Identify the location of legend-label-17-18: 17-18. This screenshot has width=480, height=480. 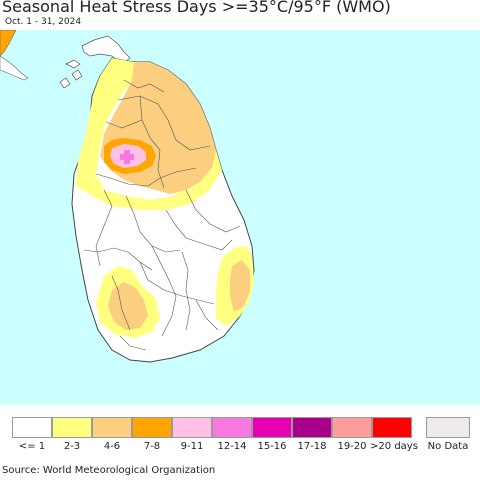
(312, 446).